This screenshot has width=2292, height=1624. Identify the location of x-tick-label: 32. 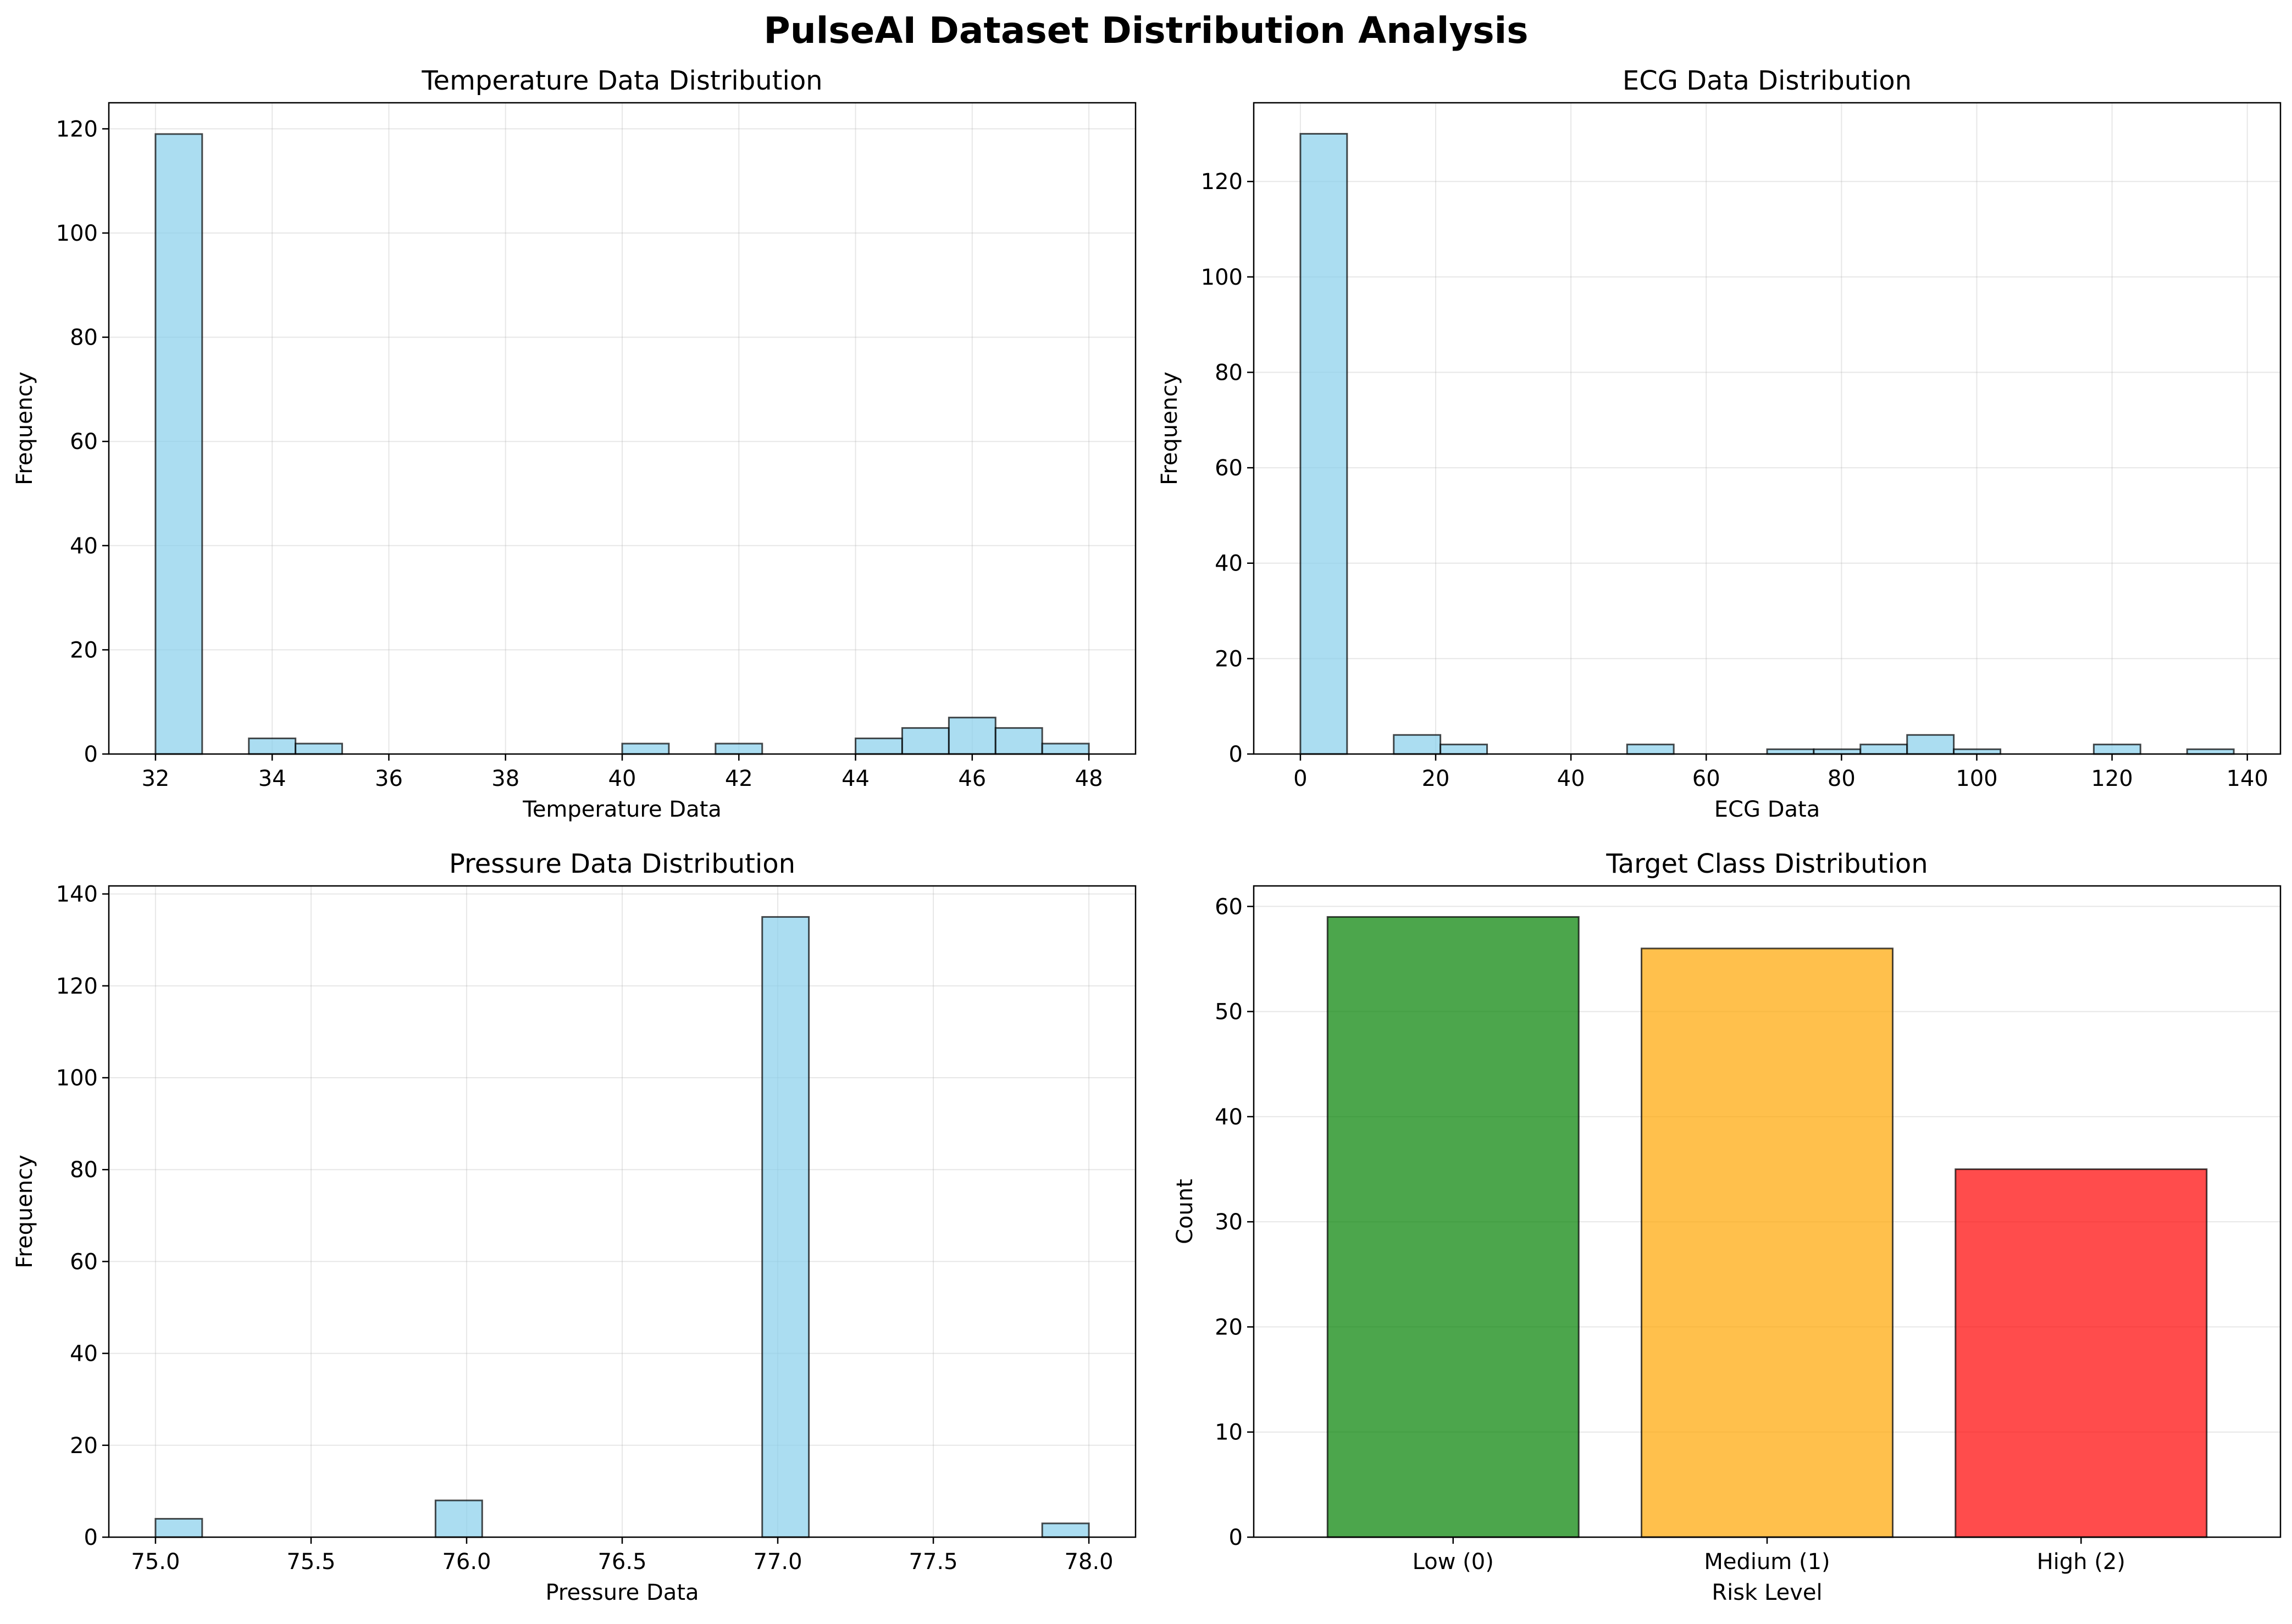
(155, 778).